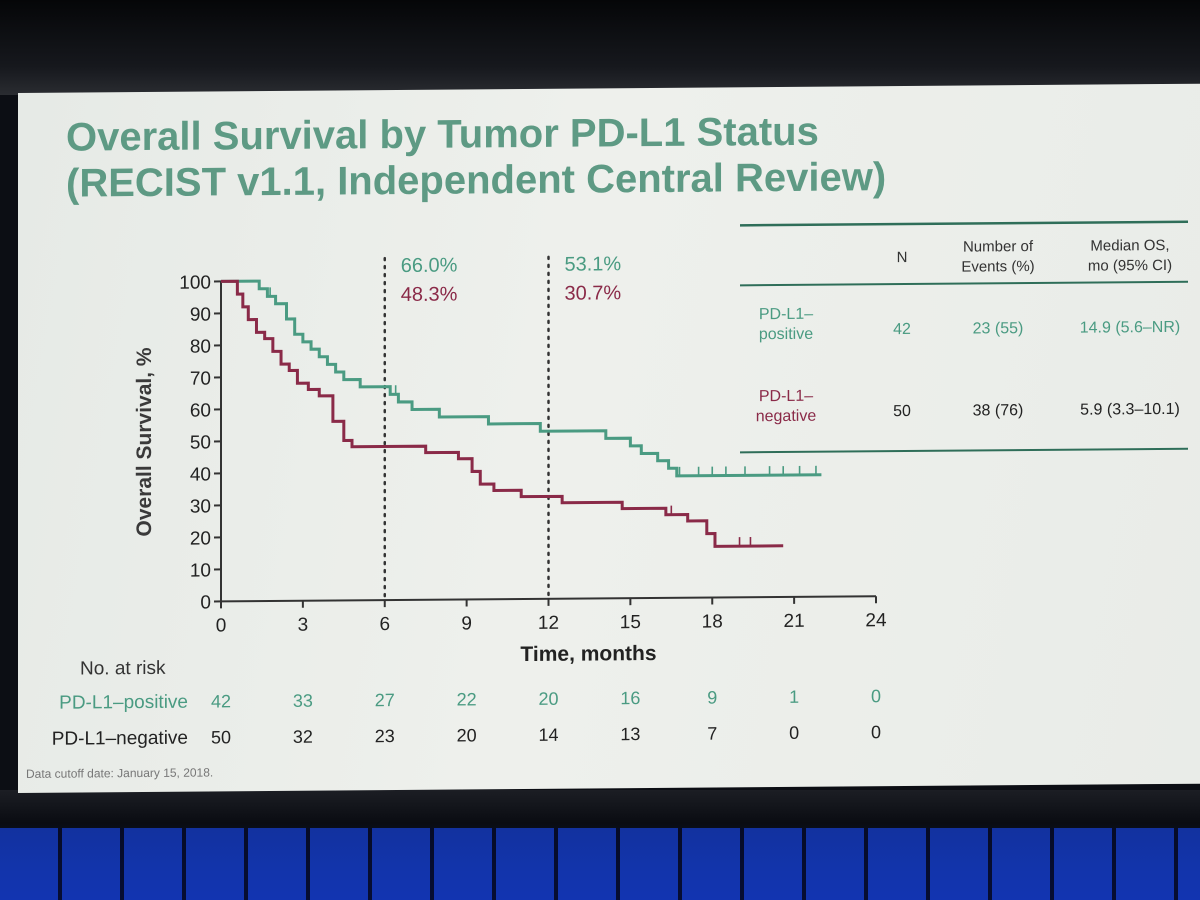 Image resolution: width=1200 pixels, height=900 pixels. Describe the element at coordinates (630, 698) in the screenshot. I see `risk-value-positive: 16` at that location.